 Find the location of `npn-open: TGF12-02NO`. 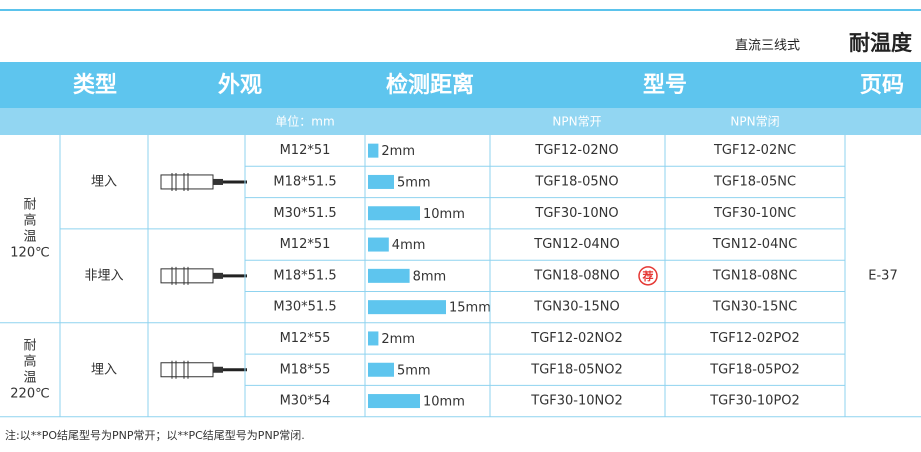

npn-open: TGF12-02NO is located at coordinates (576, 150).